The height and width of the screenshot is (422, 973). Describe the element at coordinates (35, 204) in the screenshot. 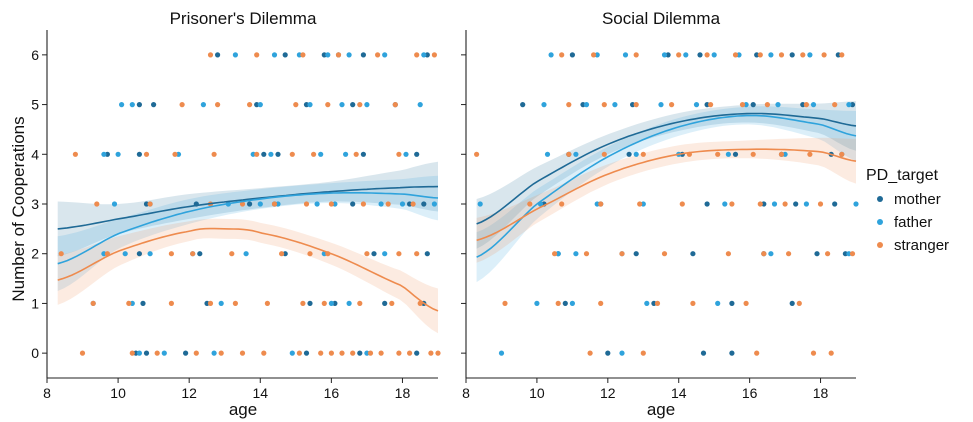

I see `y-tick-label: 3` at that location.